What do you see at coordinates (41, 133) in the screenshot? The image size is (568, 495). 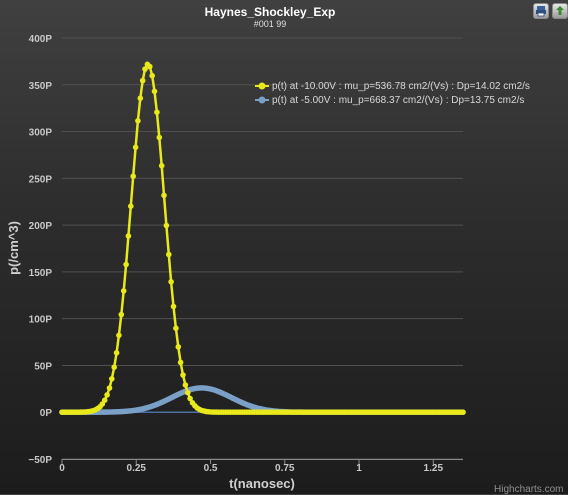 I see `y-tick-label: 300P` at bounding box center [41, 133].